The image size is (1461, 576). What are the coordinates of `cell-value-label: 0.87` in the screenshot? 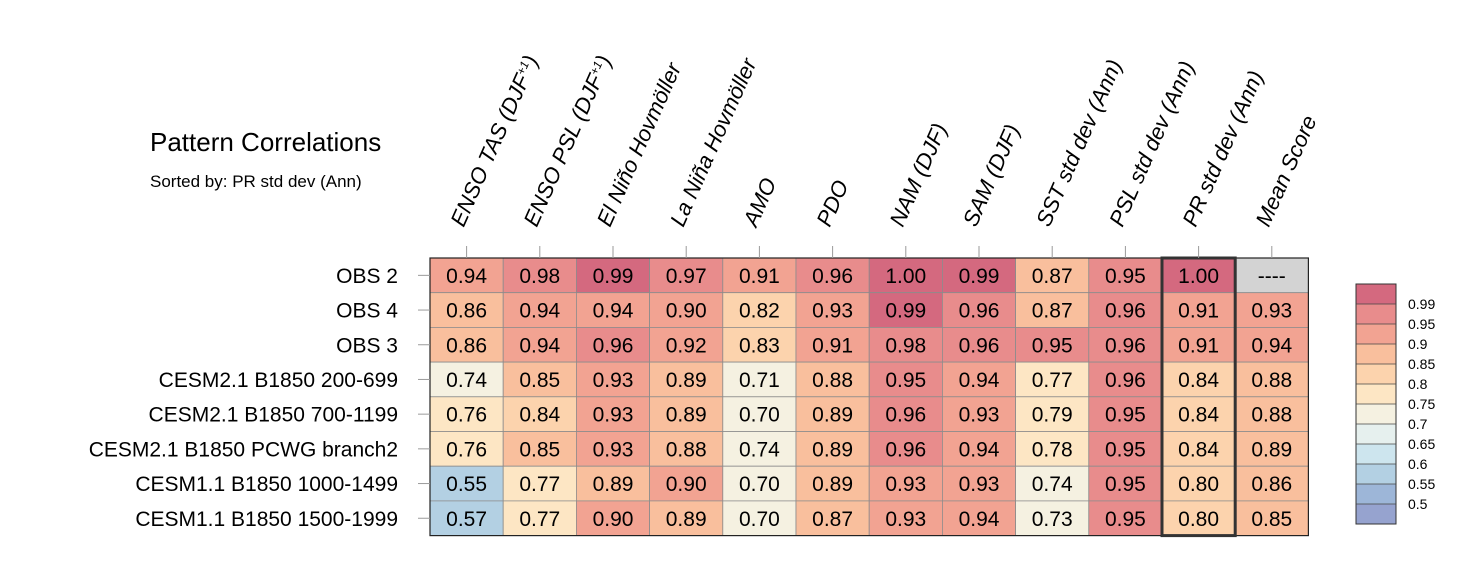 It's located at (832, 519).